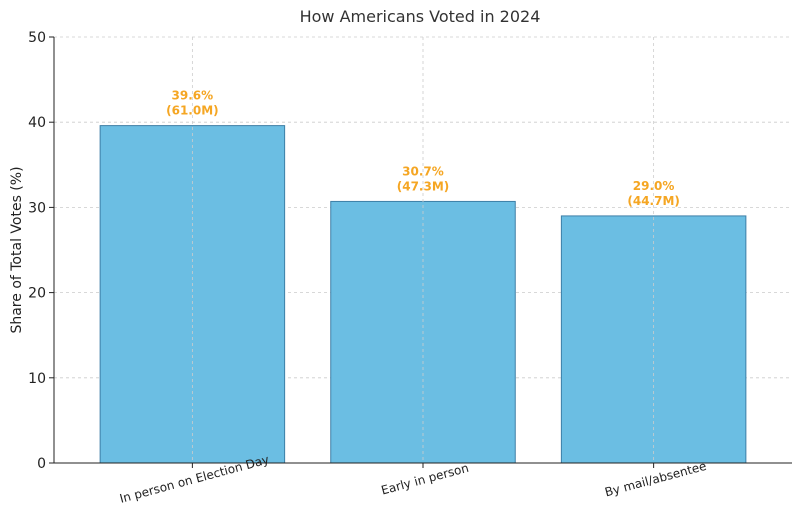 Image resolution: width=800 pixels, height=530 pixels. What do you see at coordinates (37, 38) in the screenshot?
I see `y-tick-label: 50` at bounding box center [37, 38].